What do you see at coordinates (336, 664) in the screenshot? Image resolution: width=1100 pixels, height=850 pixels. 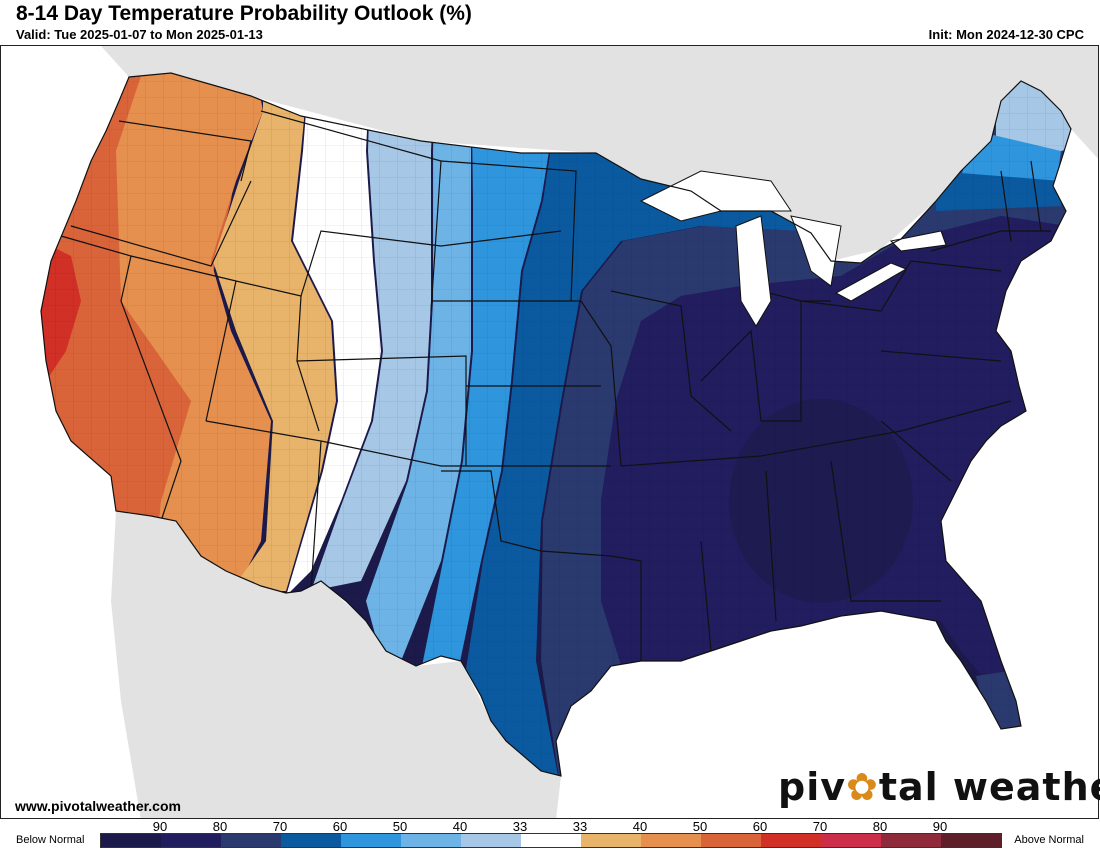 I see `mexico-land` at bounding box center [336, 664].